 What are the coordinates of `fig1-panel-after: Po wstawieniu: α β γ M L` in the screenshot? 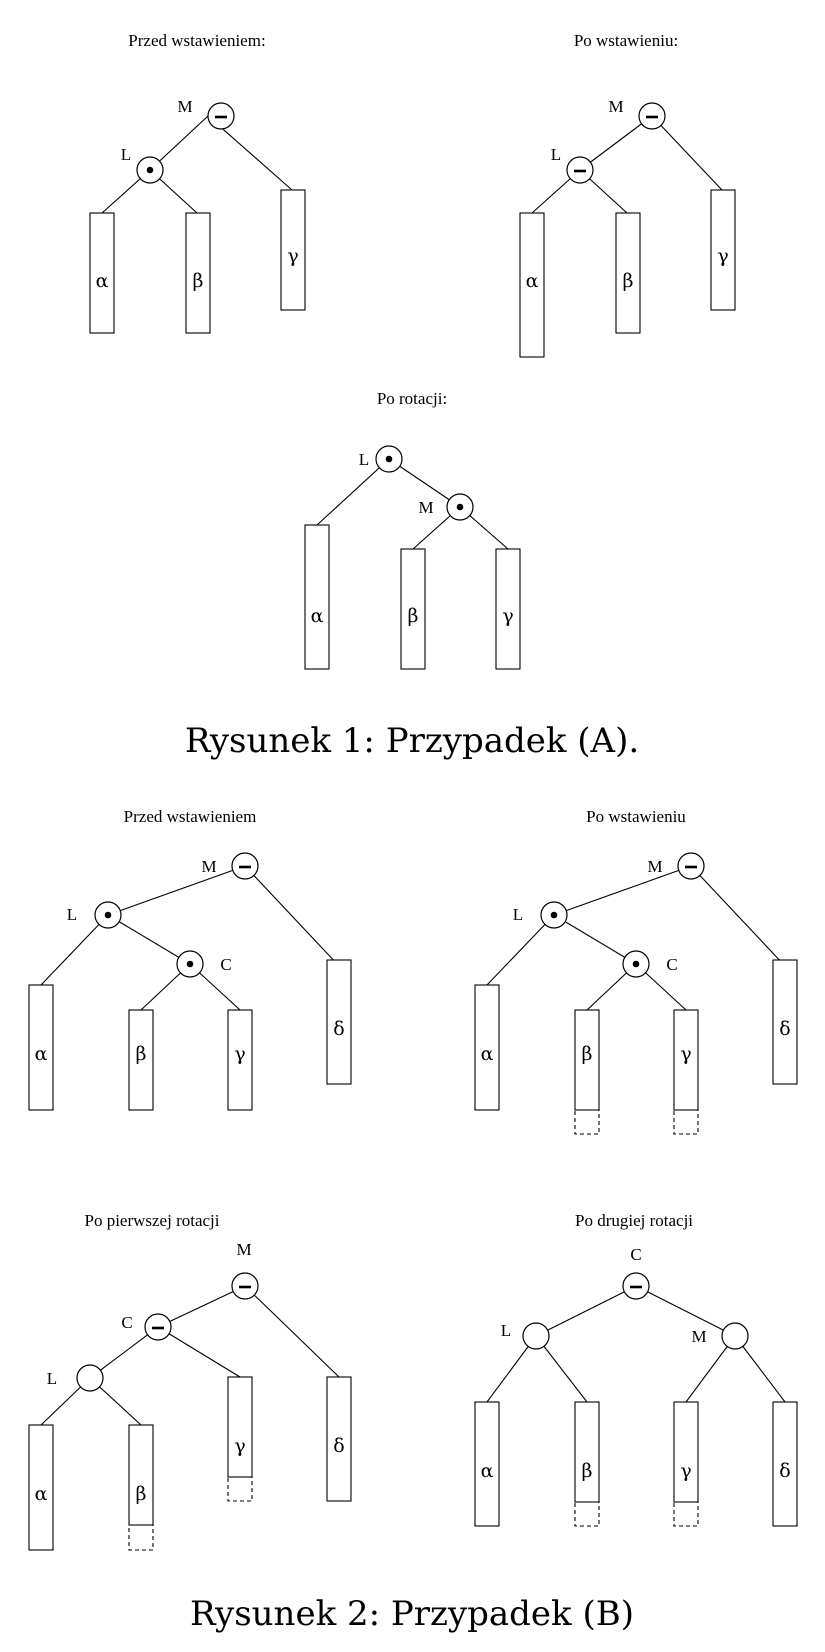 It's located at (627, 194).